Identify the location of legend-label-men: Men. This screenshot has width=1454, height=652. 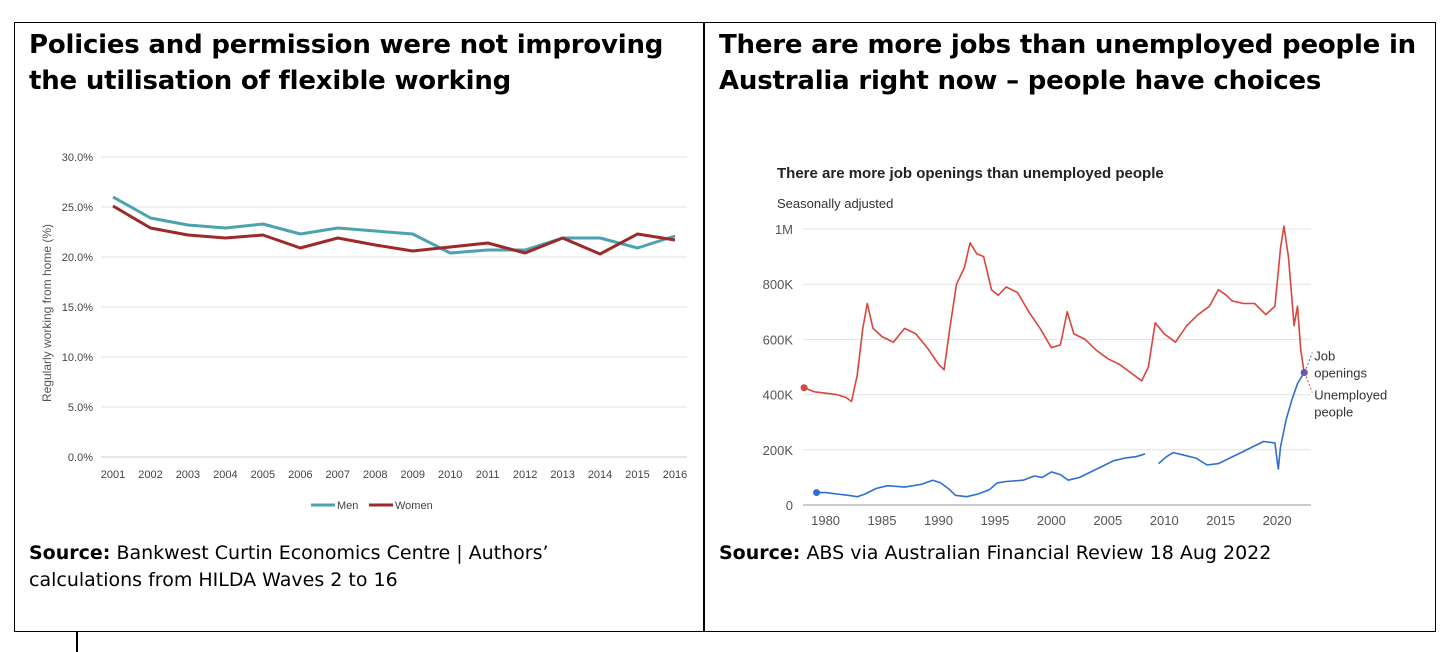
(347, 506).